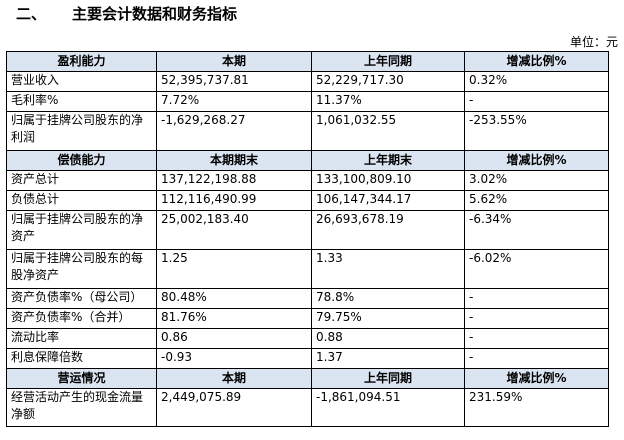  What do you see at coordinates (536, 81) in the screenshot?
I see `table-cell: 0.32%` at bounding box center [536, 81].